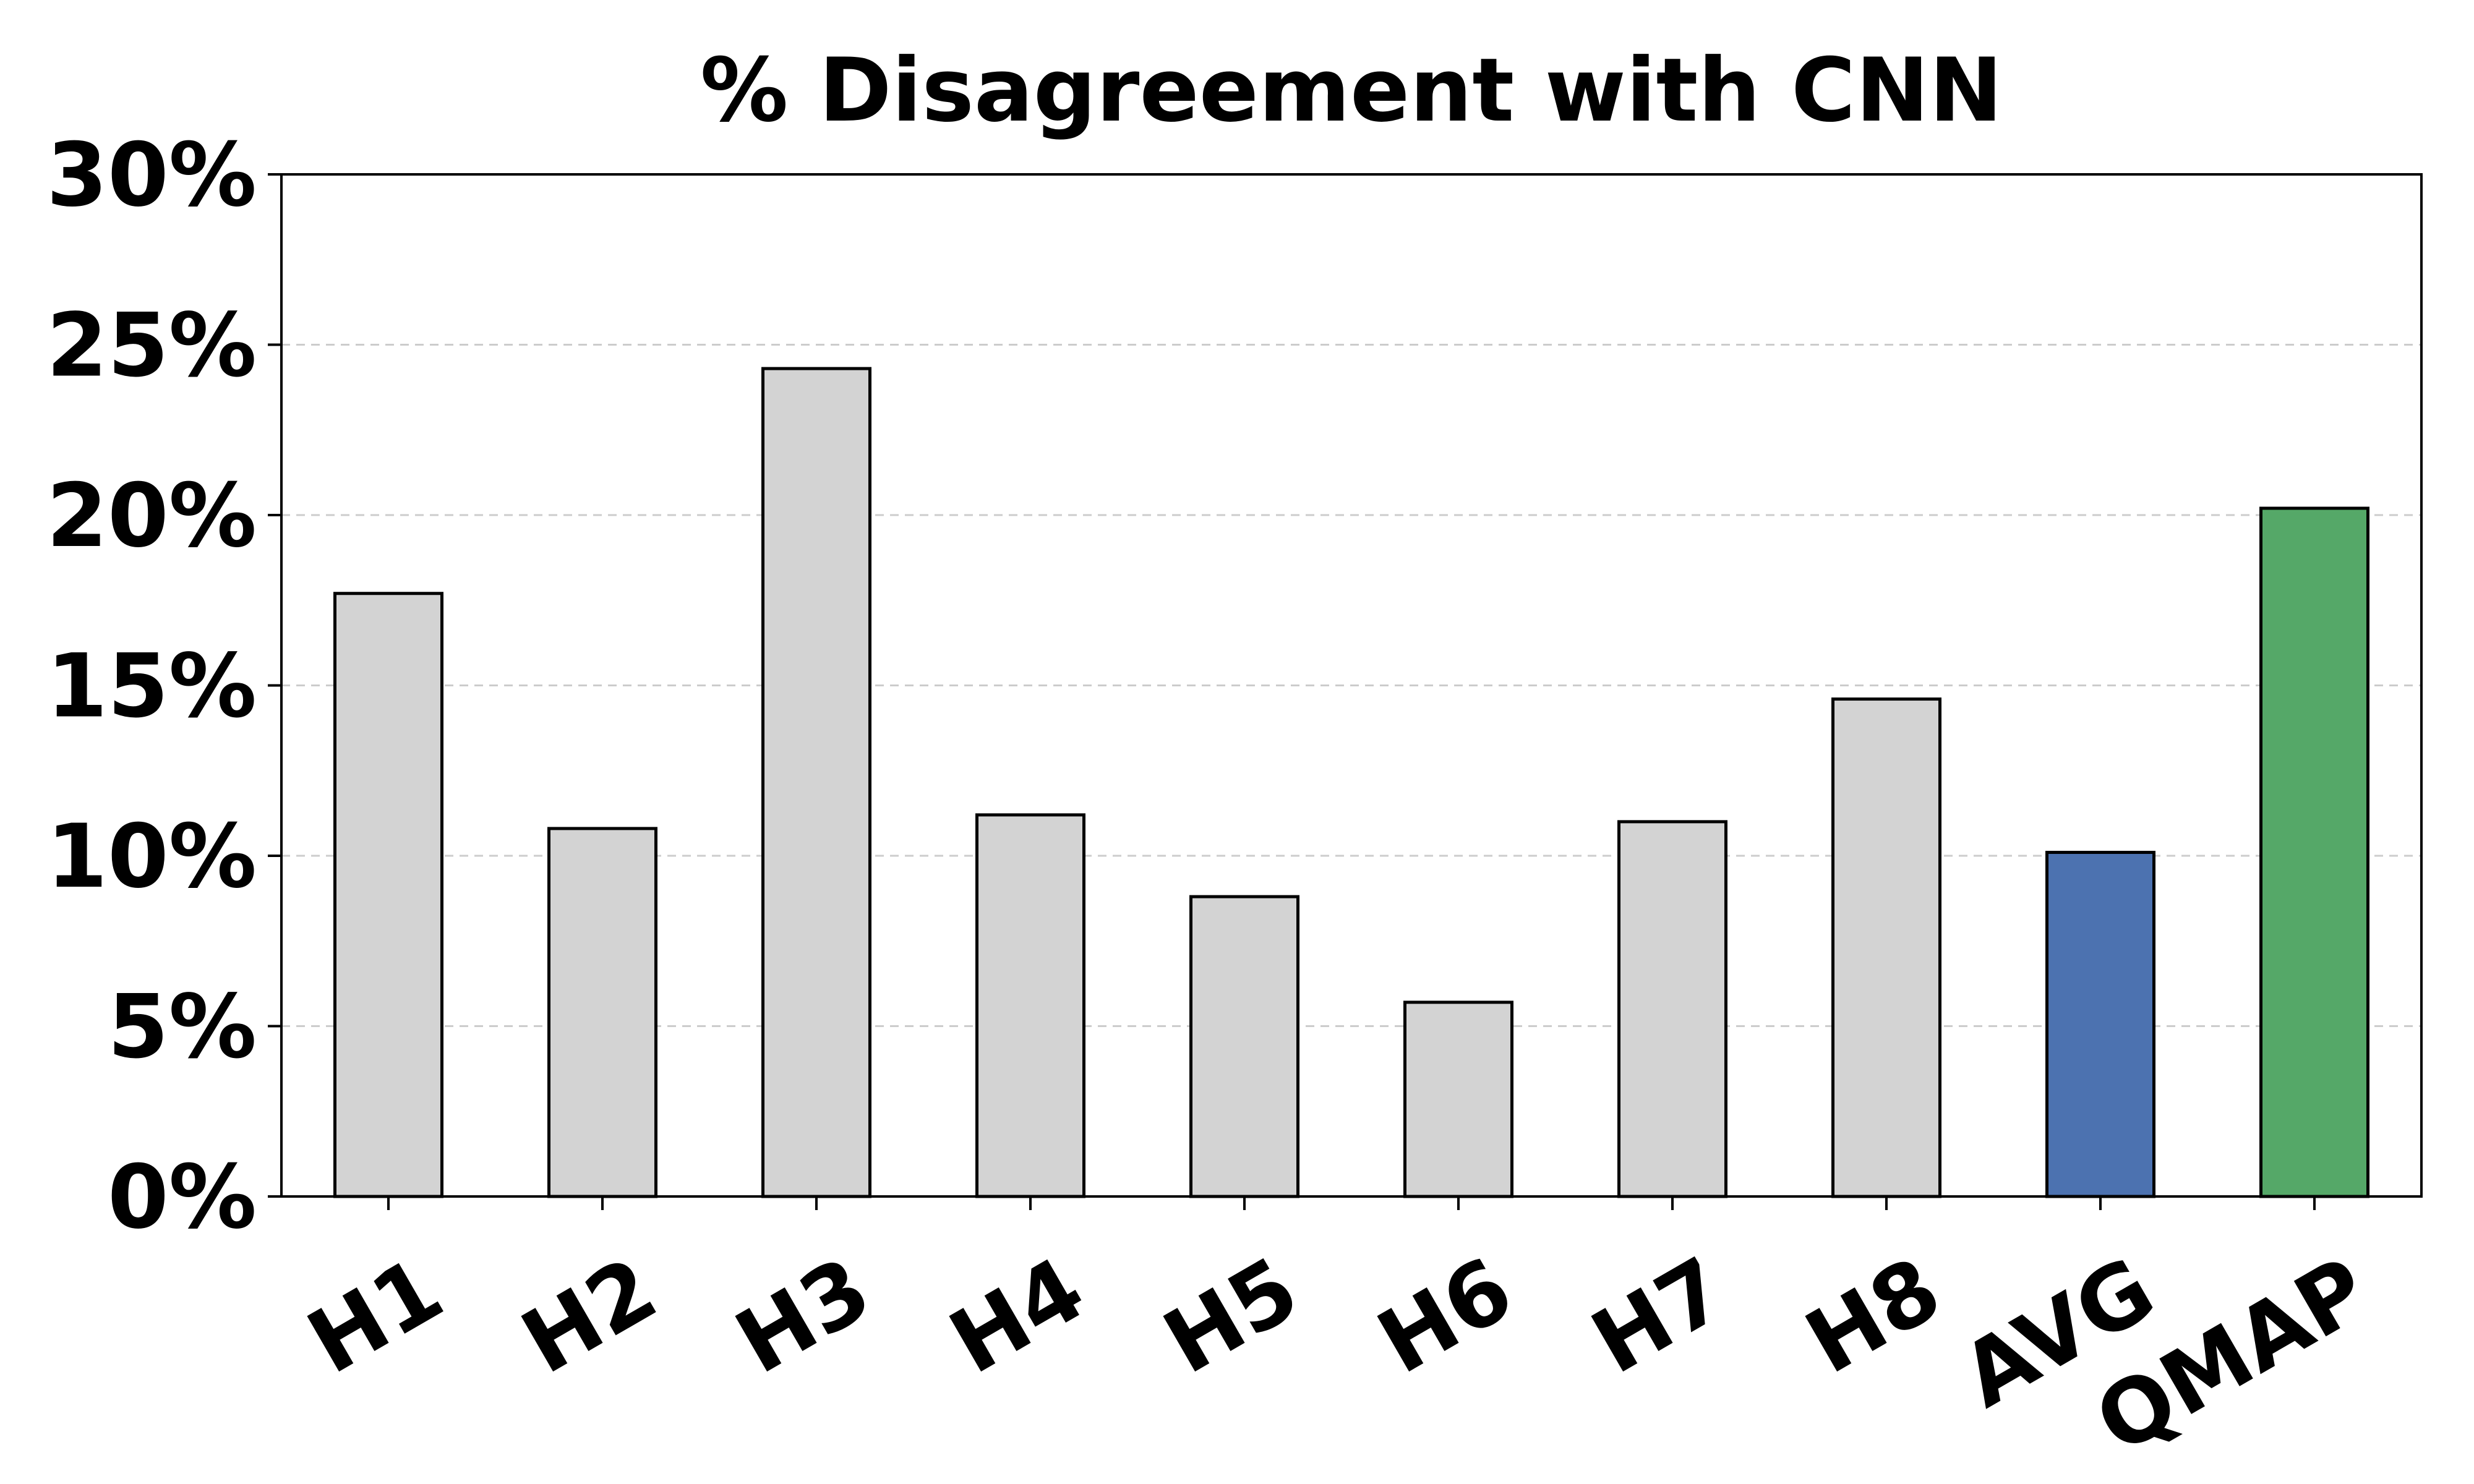 This screenshot has width=2474, height=1484. I want to click on x-tick-label: H8, so click(1873, 1316).